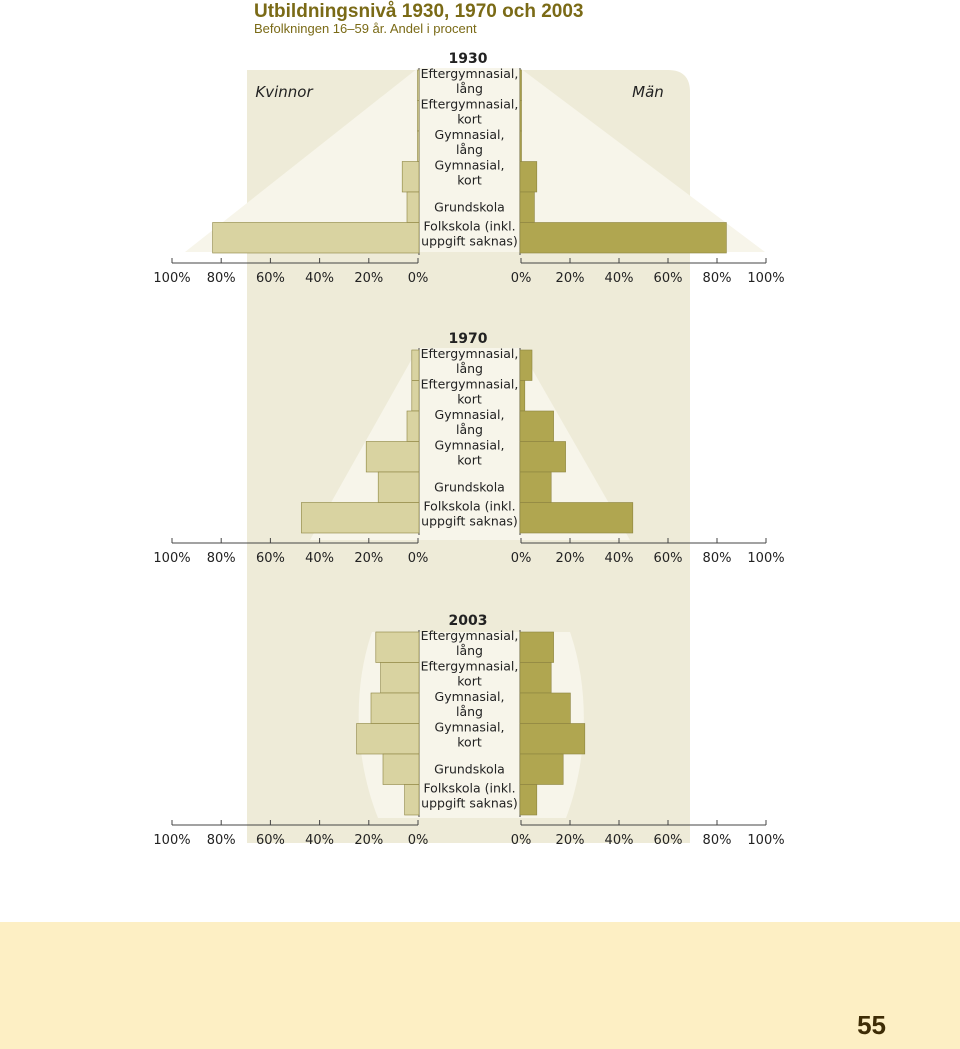 The height and width of the screenshot is (1049, 960). I want to click on highlight-1930, so click(475, 160).